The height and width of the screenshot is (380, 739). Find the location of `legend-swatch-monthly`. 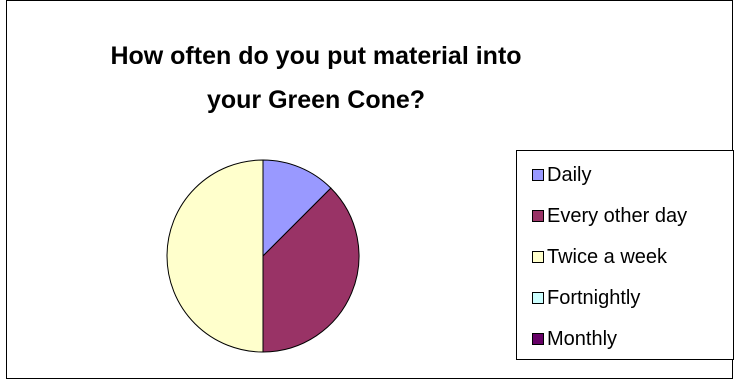

legend-swatch-monthly is located at coordinates (538, 339).